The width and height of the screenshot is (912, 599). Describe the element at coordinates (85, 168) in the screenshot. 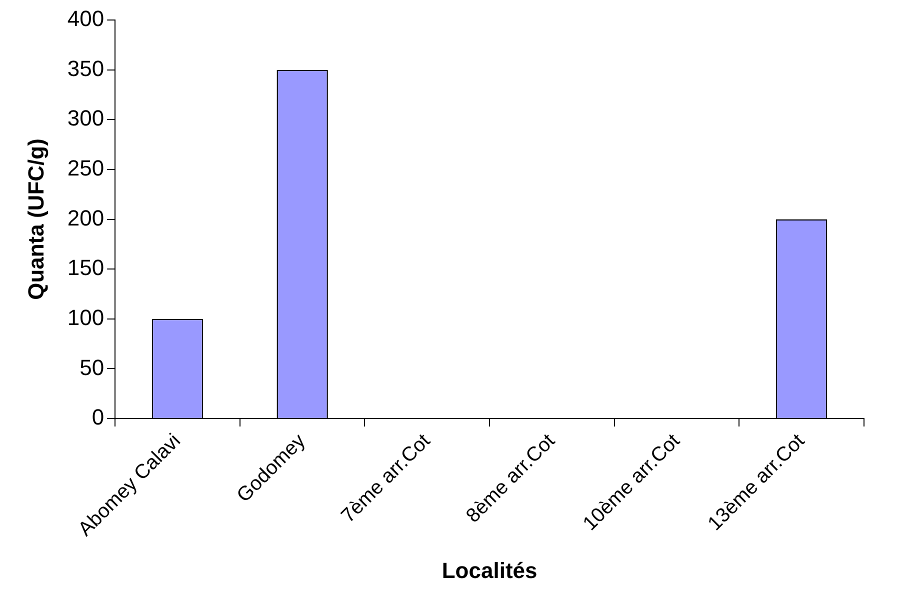

I see `y-tick-label: 250` at that location.